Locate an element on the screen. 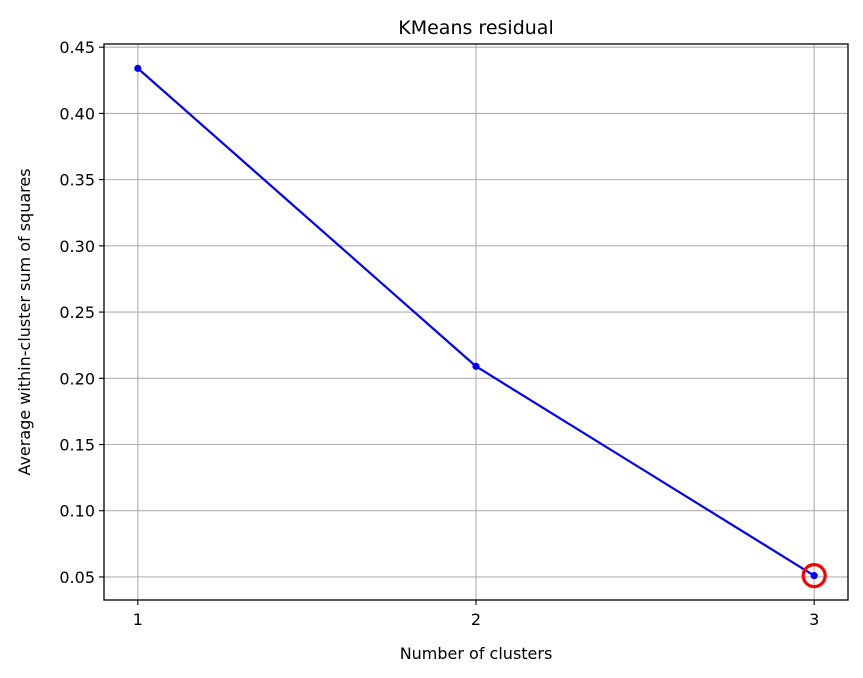 This screenshot has width=863, height=678. x-axis-label: Number of clusters is located at coordinates (476, 653).